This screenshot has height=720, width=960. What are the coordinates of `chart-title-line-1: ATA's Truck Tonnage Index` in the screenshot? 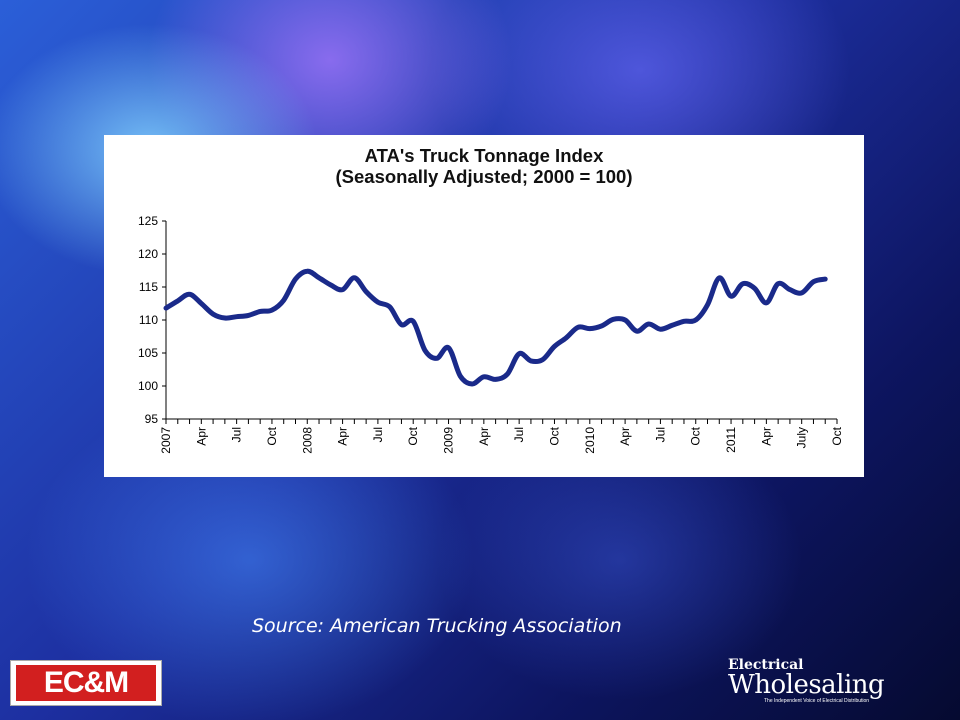 It's located at (484, 155).